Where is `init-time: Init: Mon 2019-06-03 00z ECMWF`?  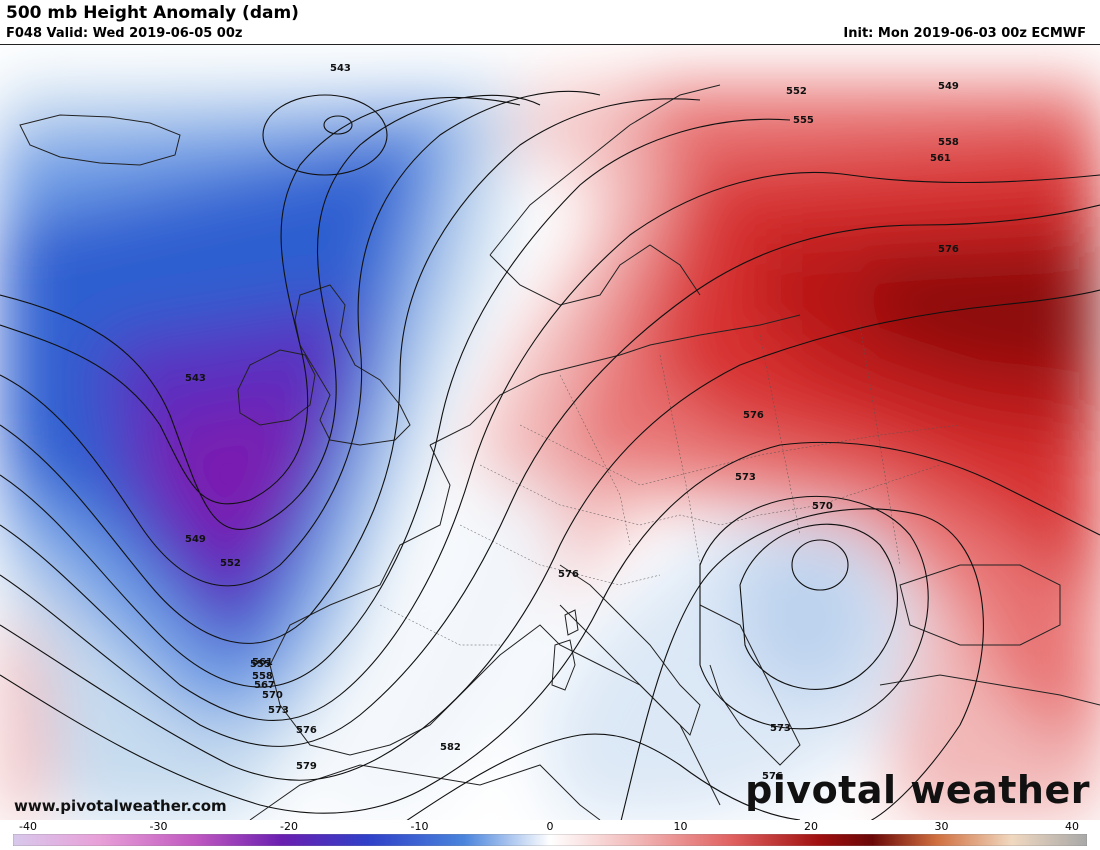 init-time: Init: Mon 2019-06-03 00z ECMWF is located at coordinates (964, 33).